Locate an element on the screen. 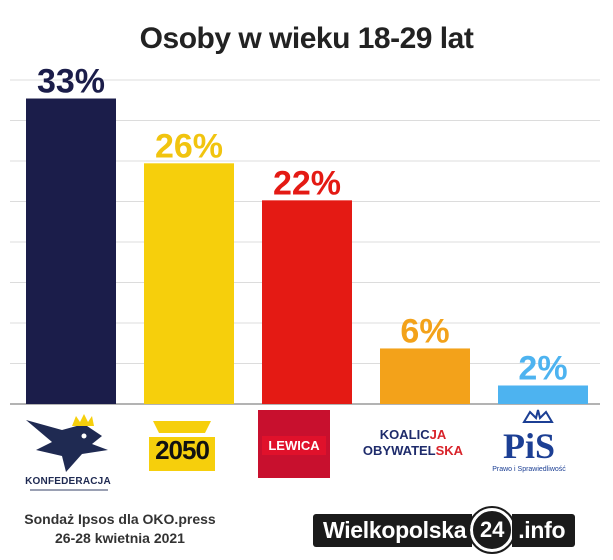 The height and width of the screenshot is (560, 613). brand-logo: Wielkopolska 24 .info is located at coordinates (444, 530).